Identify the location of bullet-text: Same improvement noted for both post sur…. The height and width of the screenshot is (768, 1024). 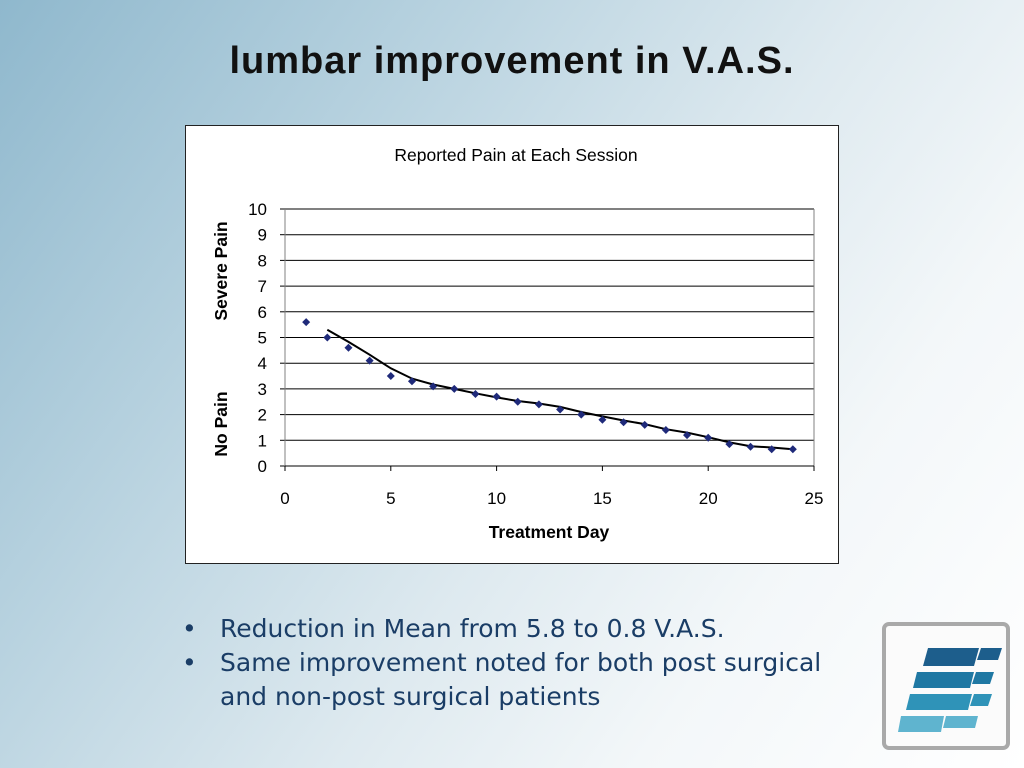
(521, 679).